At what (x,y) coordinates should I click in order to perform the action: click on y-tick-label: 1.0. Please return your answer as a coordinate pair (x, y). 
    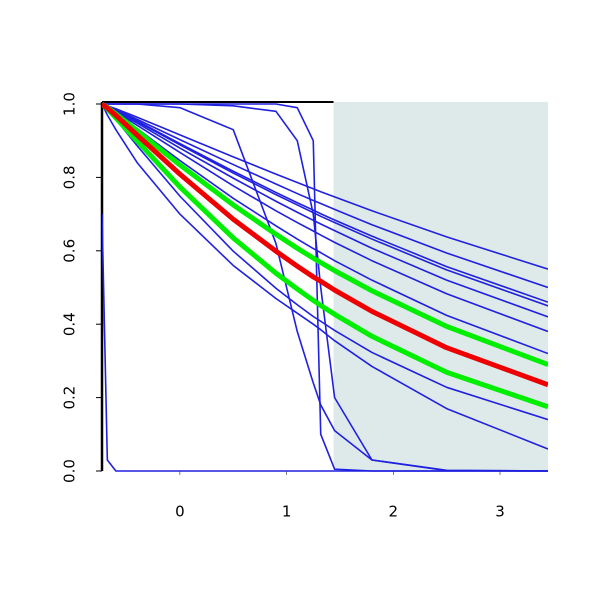
    Looking at the image, I should click on (70, 104).